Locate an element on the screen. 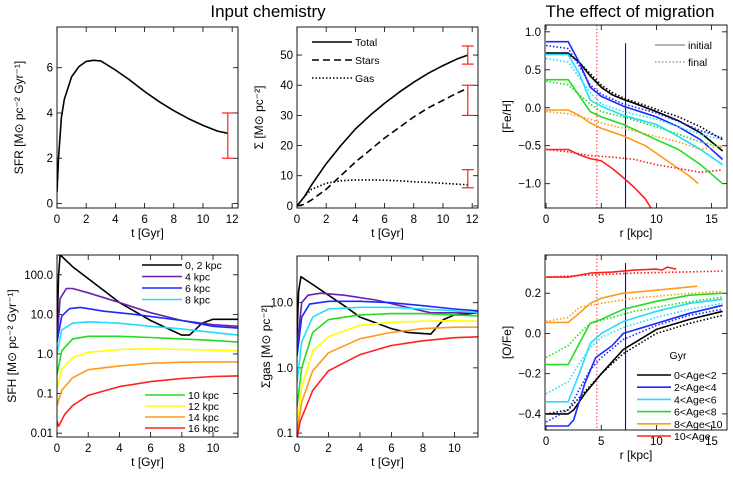 The image size is (733, 477). legend-entry: 6<Age<8 is located at coordinates (677, 413).